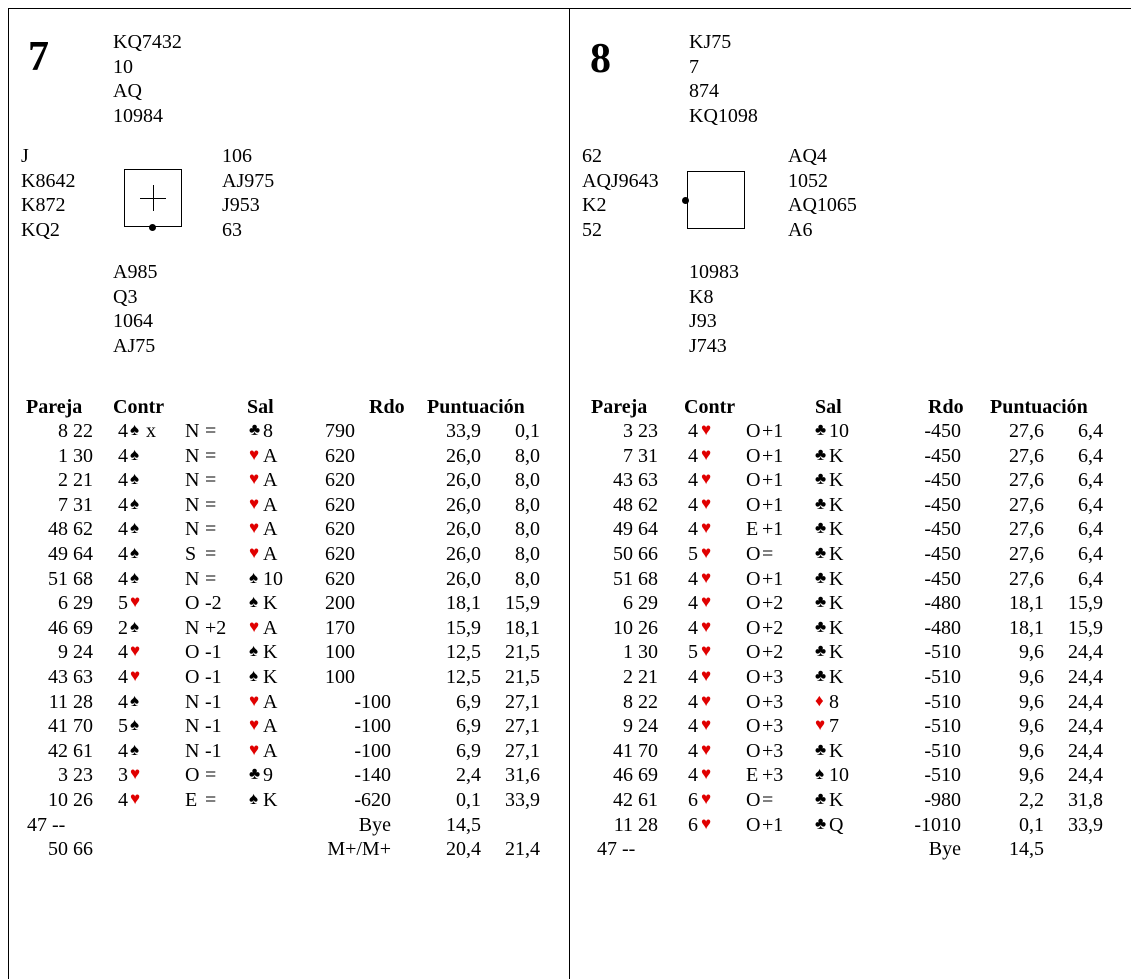 The image size is (1131, 979). Describe the element at coordinates (946, 407) in the screenshot. I see `header-rdo: Rdo` at that location.